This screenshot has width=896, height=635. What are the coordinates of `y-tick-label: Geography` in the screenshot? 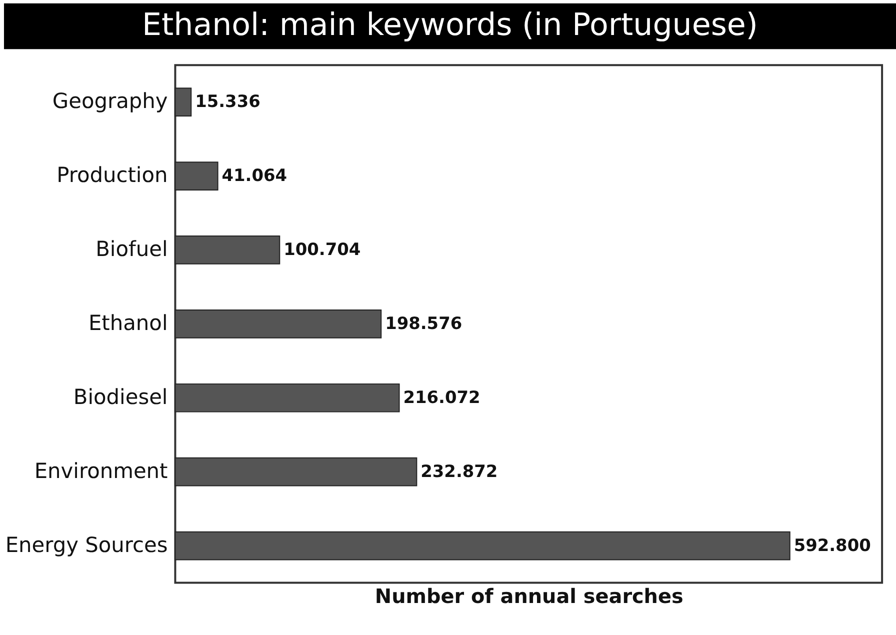 It's located at (110, 101).